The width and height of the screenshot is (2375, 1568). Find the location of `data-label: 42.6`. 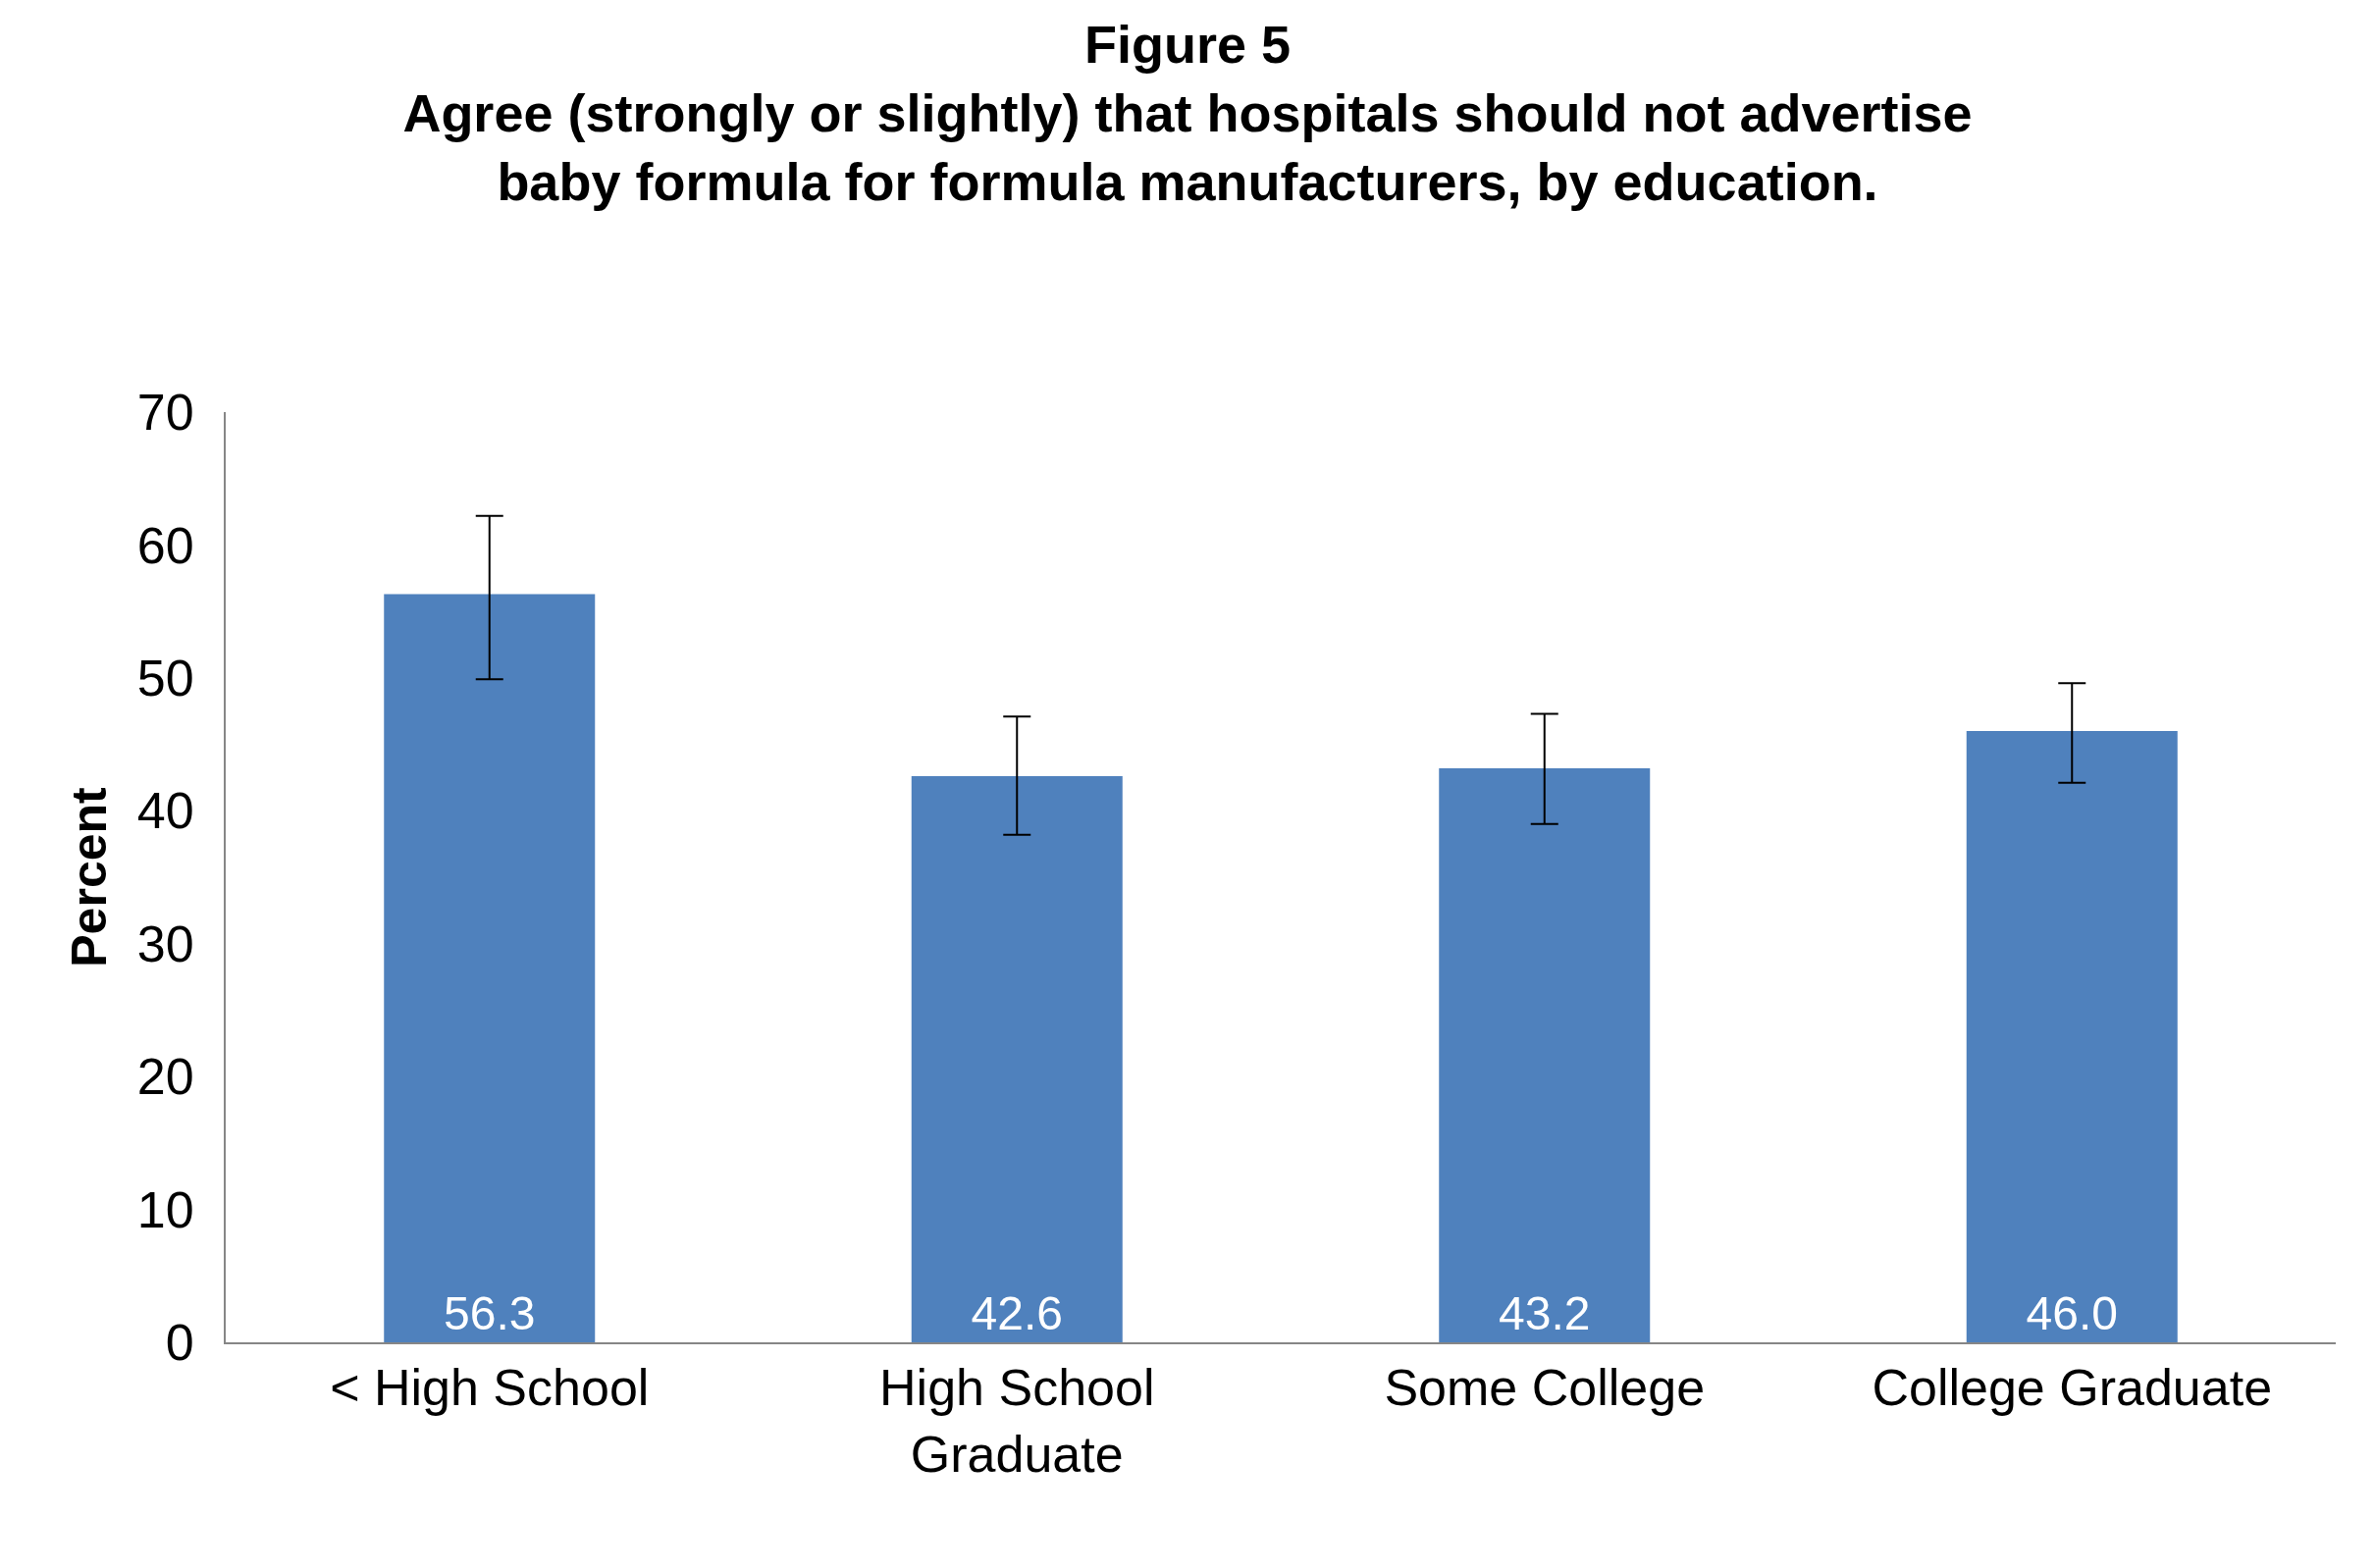

data-label: 42.6 is located at coordinates (1017, 1313).